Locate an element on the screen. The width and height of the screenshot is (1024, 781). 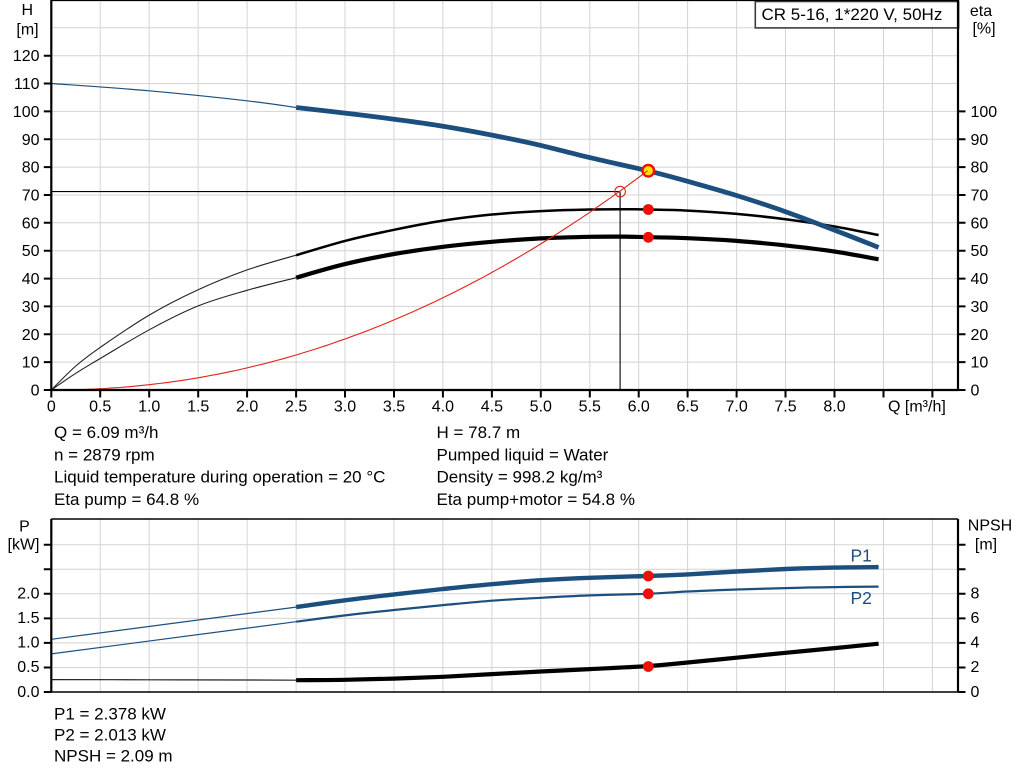
svg-text: n = 2879 rpm is located at coordinates (104, 454).